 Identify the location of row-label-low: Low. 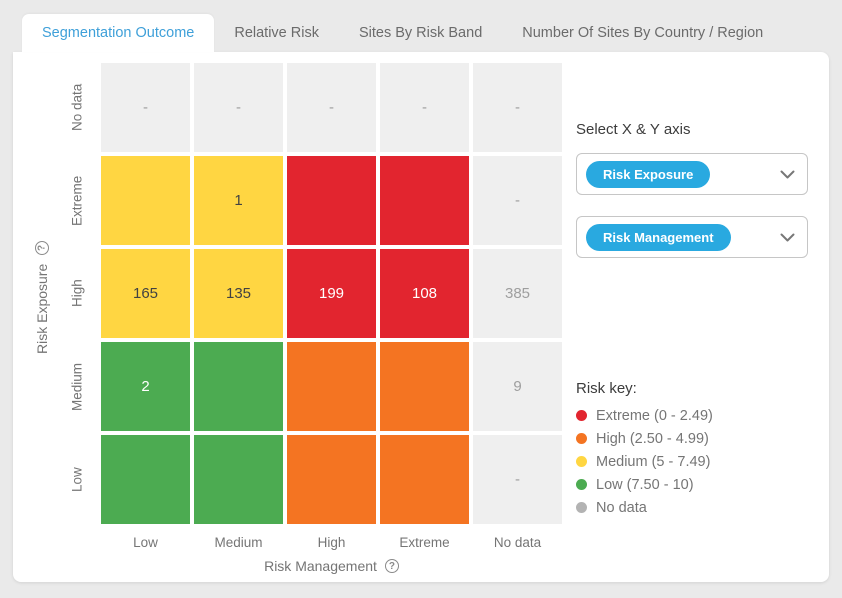
(77, 479).